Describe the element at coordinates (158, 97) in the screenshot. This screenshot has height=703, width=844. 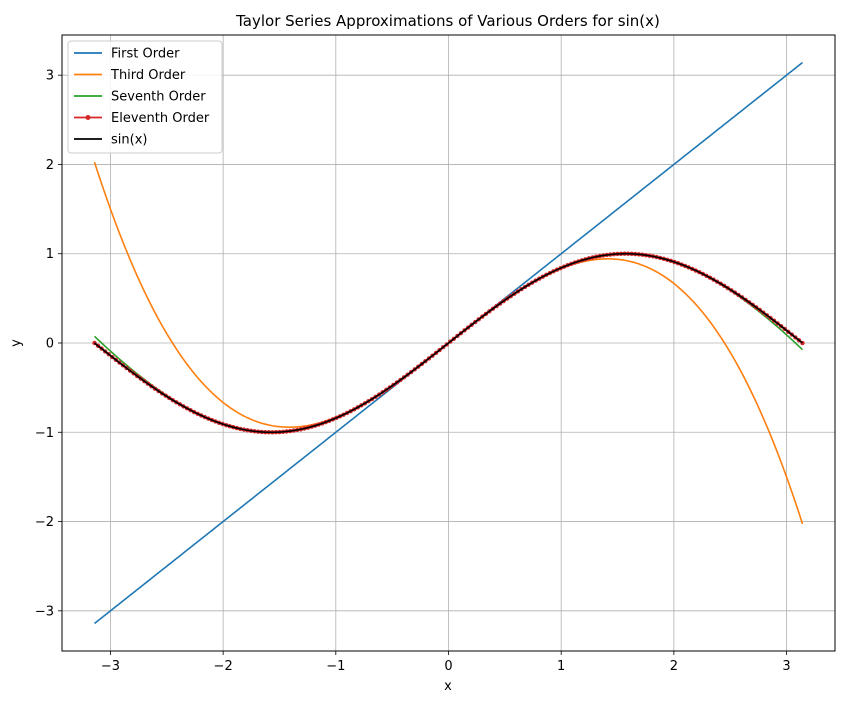
I see `legend-label: Seventh Order` at that location.